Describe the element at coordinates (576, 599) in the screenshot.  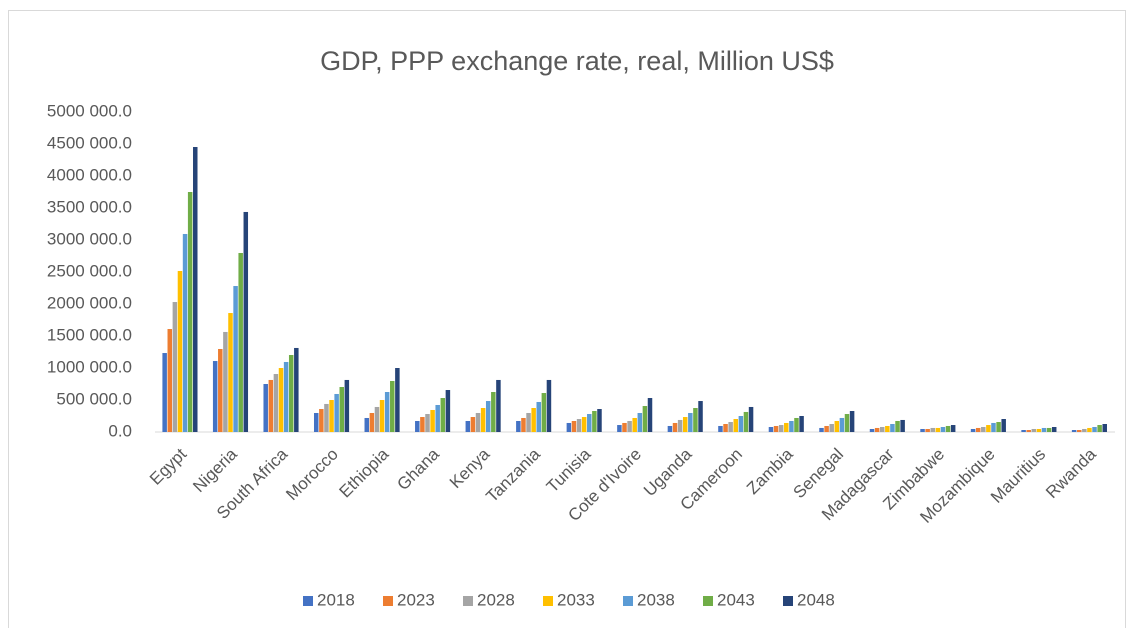
I see `legend-label: 2033` at that location.